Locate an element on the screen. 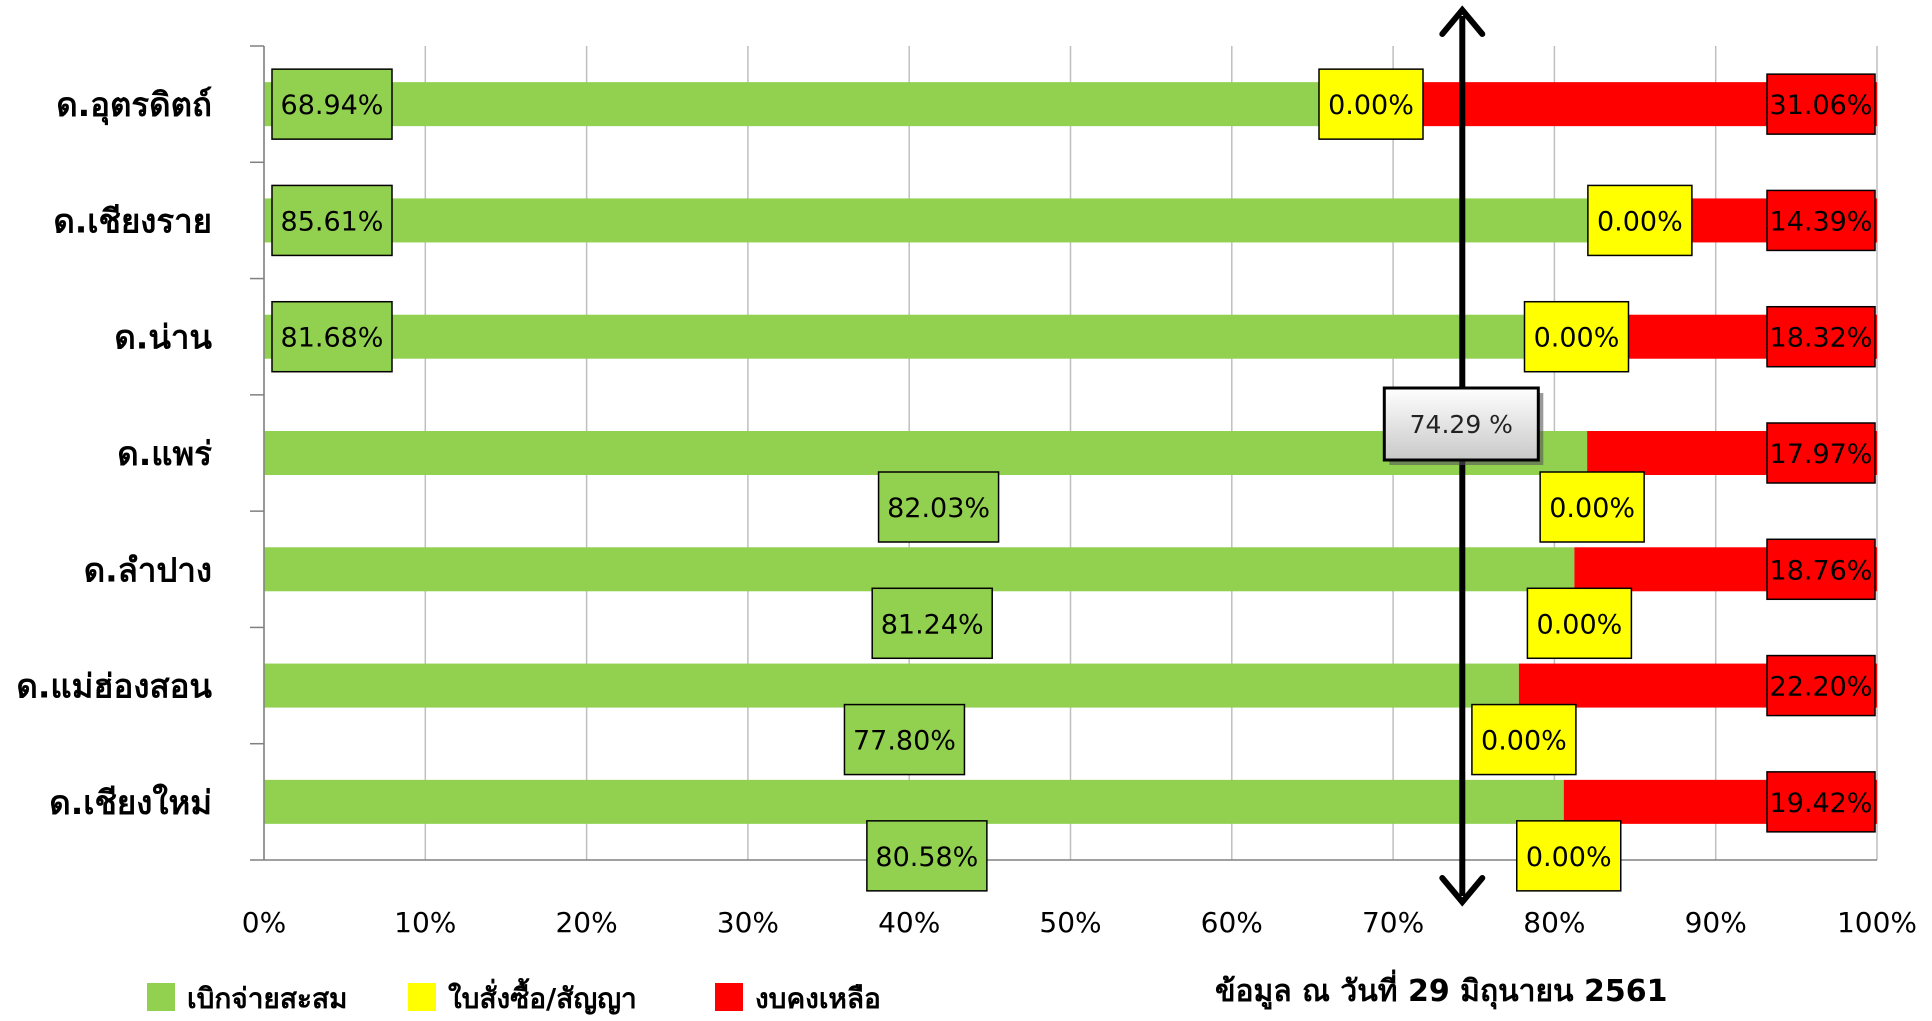 The image size is (1932, 1021). label-green: 85.61% is located at coordinates (332, 221).